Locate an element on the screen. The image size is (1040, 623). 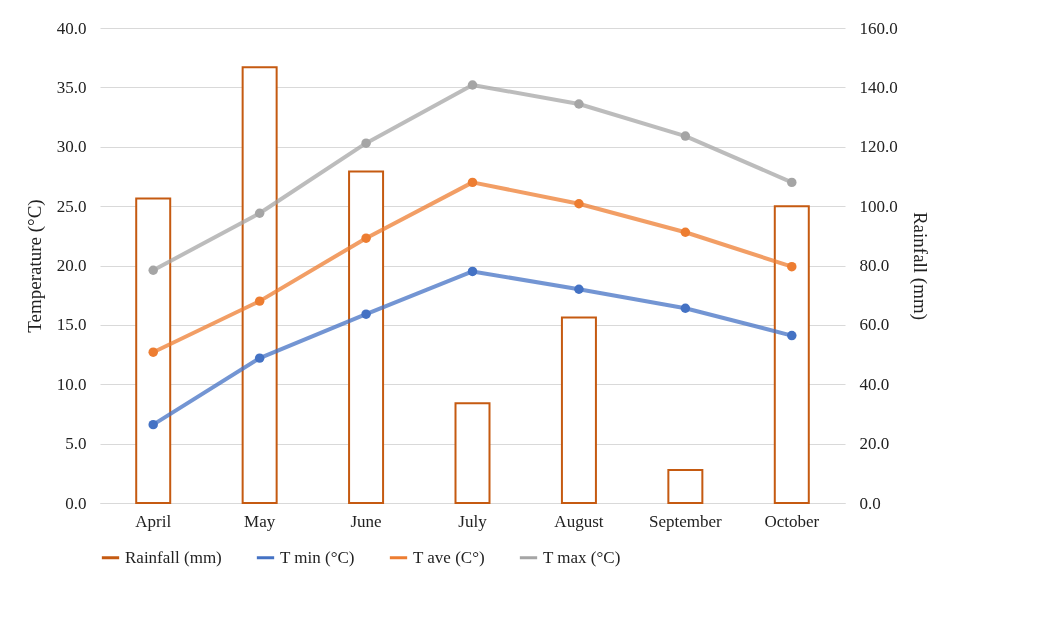
x-tick-label: August is located at coordinates (579, 521).